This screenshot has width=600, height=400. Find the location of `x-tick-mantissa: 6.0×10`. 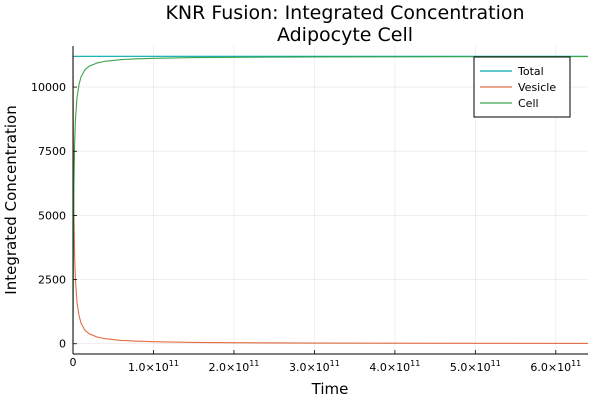

x-tick-mantissa: 6.0×10 is located at coordinates (550, 367).